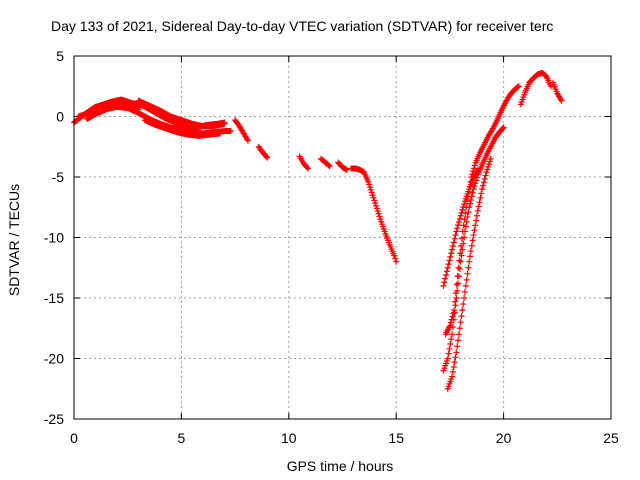 This screenshot has height=480, width=640. What do you see at coordinates (54, 359) in the screenshot?
I see `y-tick-label: -20` at bounding box center [54, 359].